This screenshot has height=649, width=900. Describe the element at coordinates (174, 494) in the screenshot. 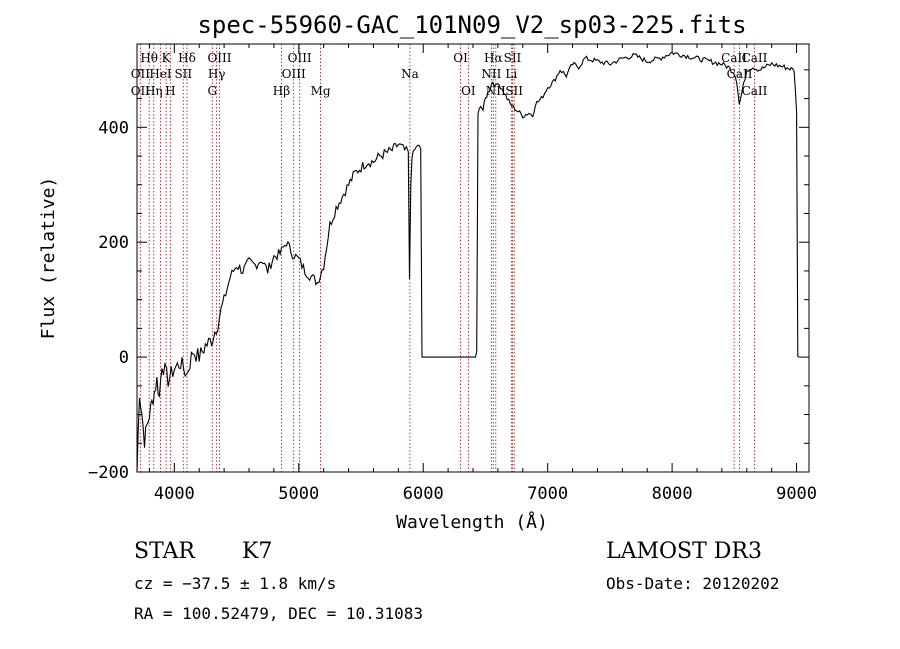

I see `x-tick-label: 4000` at that location.